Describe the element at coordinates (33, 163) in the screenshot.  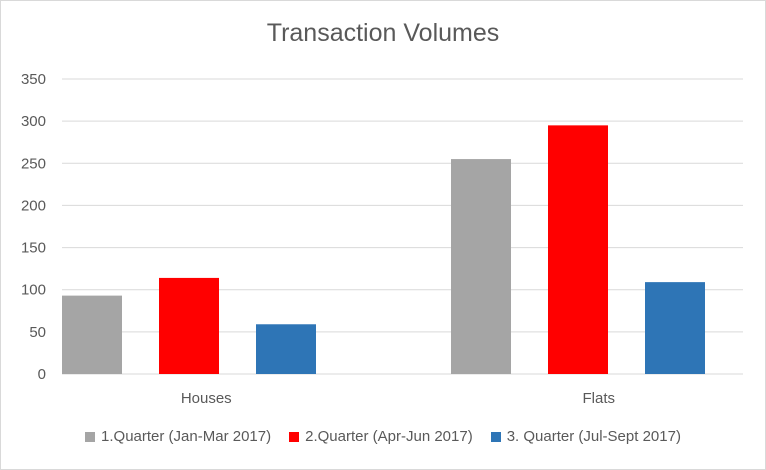
I see `y-tick-label: 250` at that location.